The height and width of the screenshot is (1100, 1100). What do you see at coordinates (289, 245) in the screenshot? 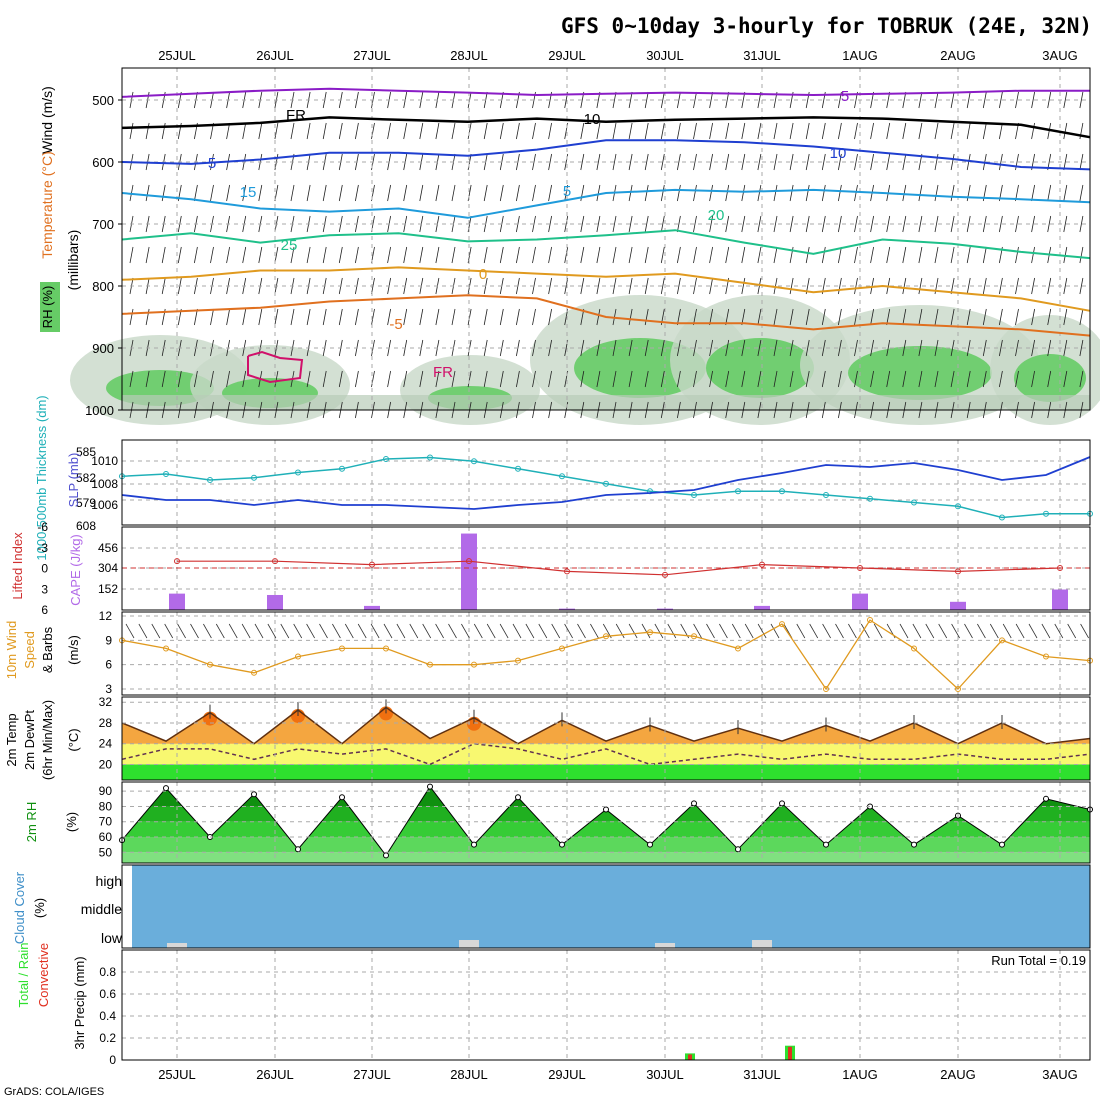
I see `contour-label: 25` at bounding box center [289, 245].